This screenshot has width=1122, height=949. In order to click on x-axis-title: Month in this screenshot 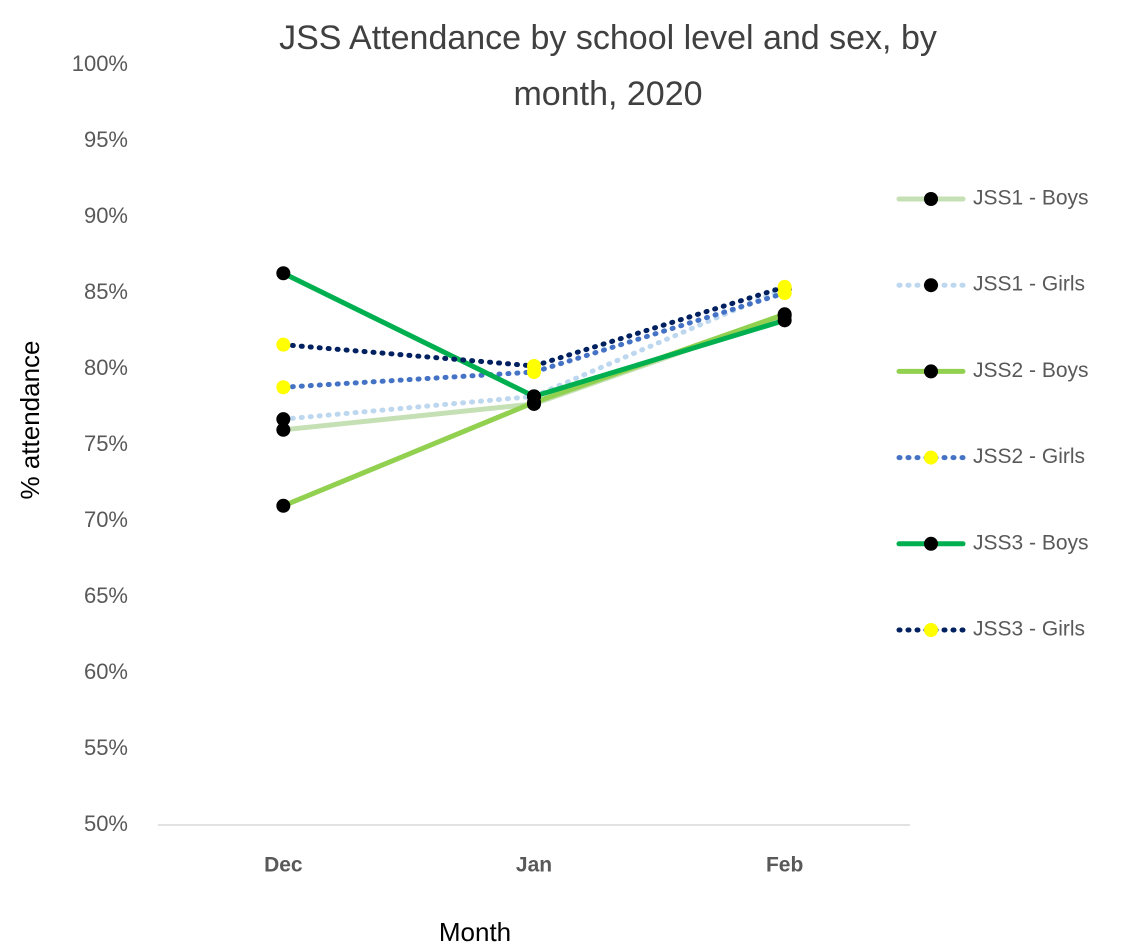, I will do `click(475, 932)`.